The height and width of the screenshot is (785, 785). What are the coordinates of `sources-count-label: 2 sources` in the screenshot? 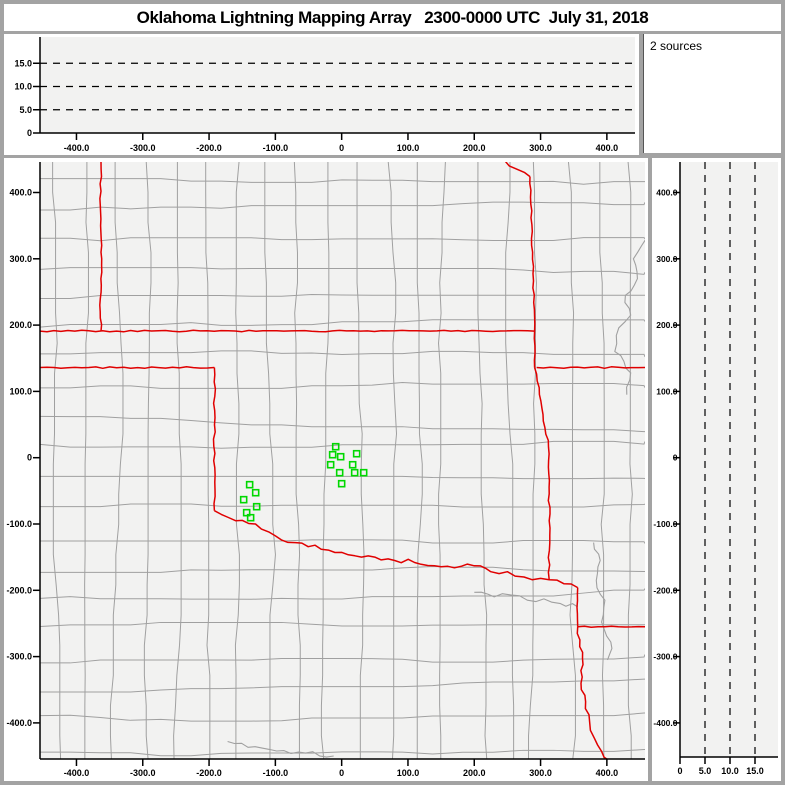 It's located at (676, 46).